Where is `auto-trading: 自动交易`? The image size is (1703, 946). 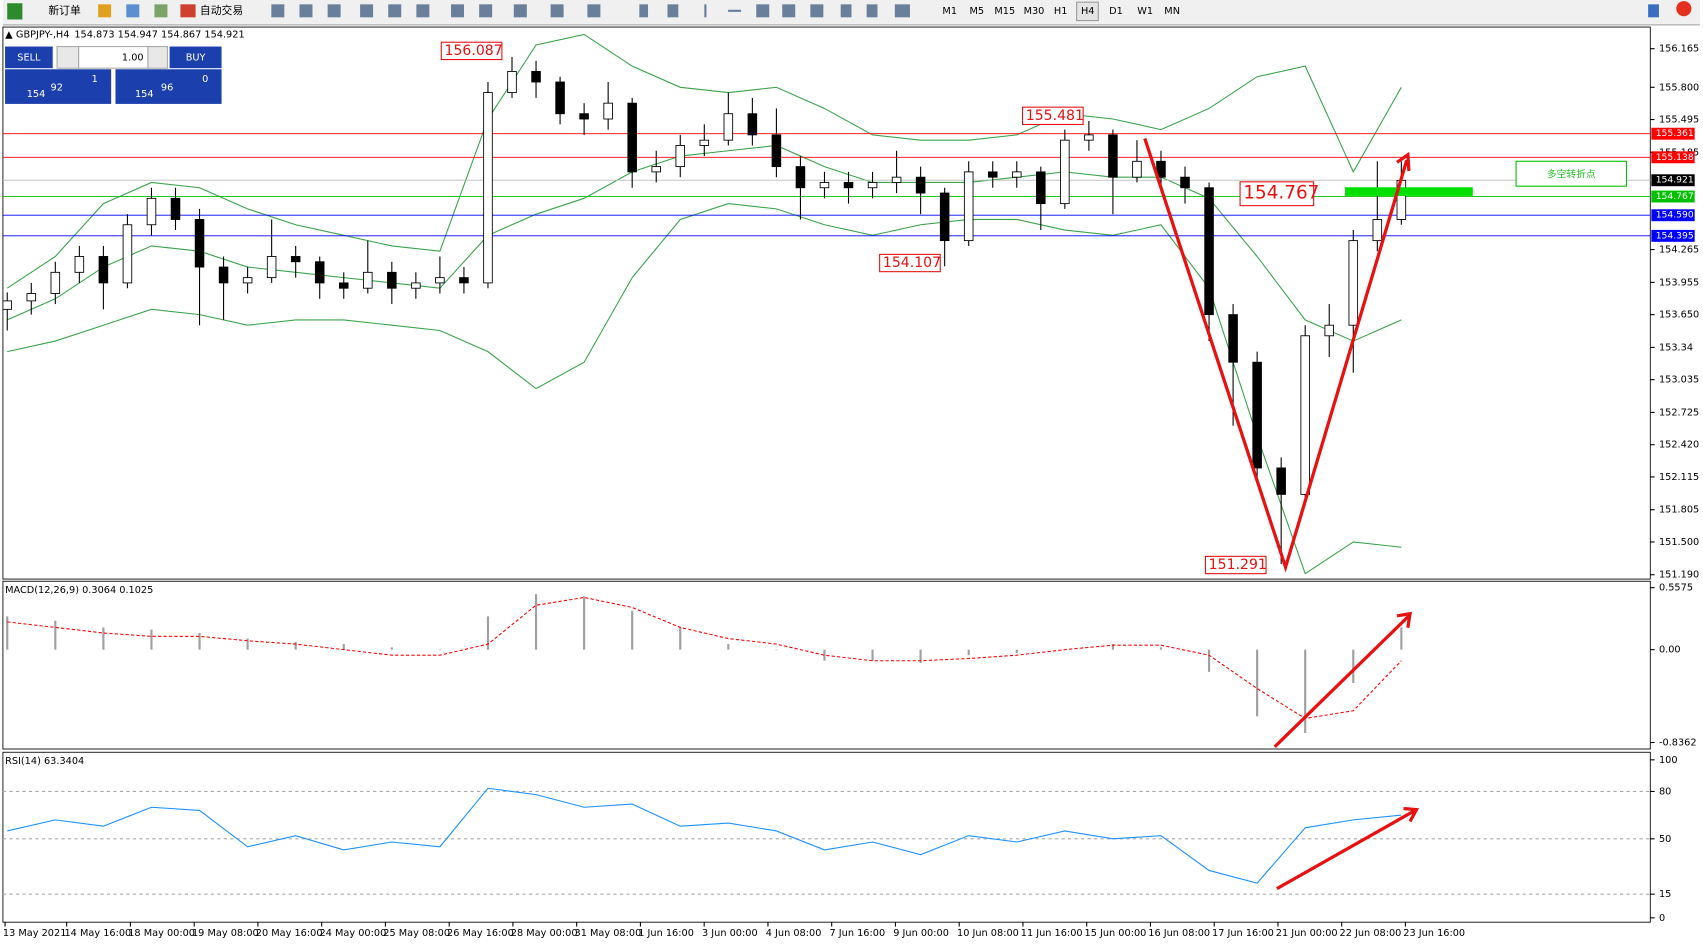 auto-trading: 自动交易 is located at coordinates (221, 10).